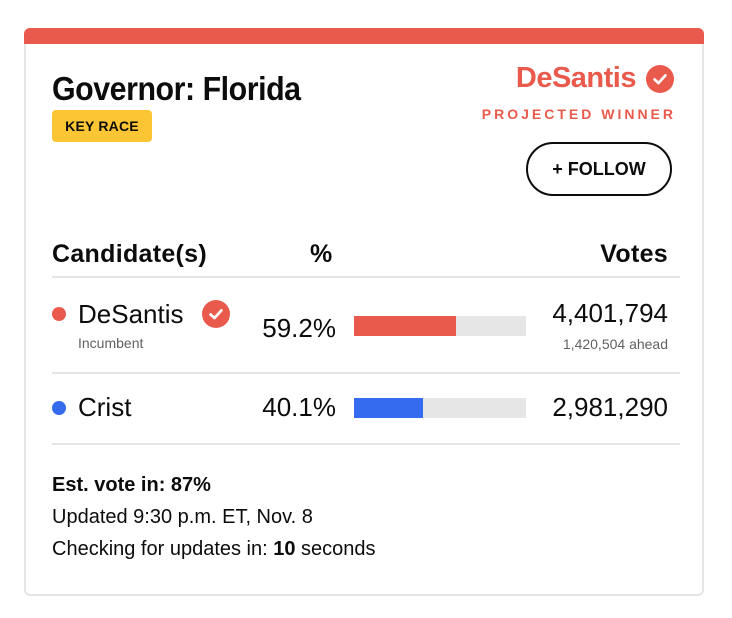 The image size is (732, 618). I want to click on candidate-votes: 4,401,794, so click(610, 313).